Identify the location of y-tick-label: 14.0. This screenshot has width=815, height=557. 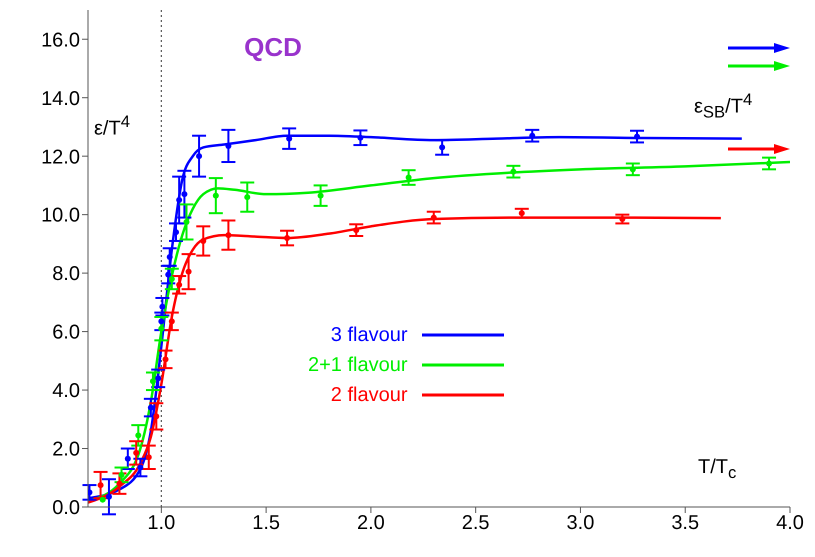
(60, 99).